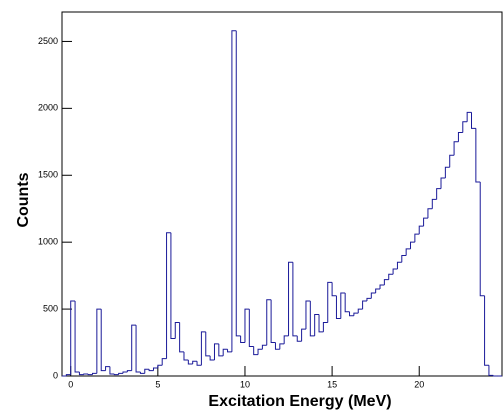 The image size is (504, 415). What do you see at coordinates (70, 384) in the screenshot?
I see `x-tick-label: 0` at bounding box center [70, 384].